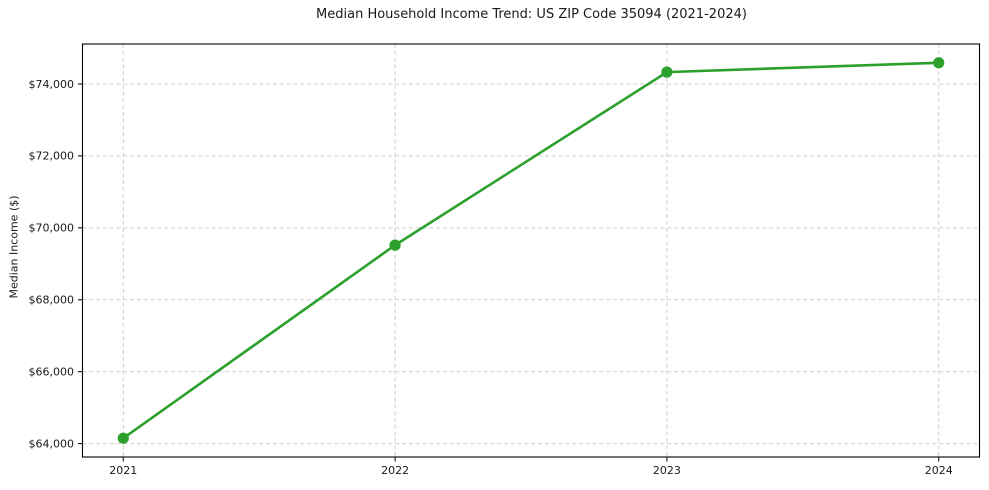  I want to click on y-tick-label: $66,000, so click(52, 371).